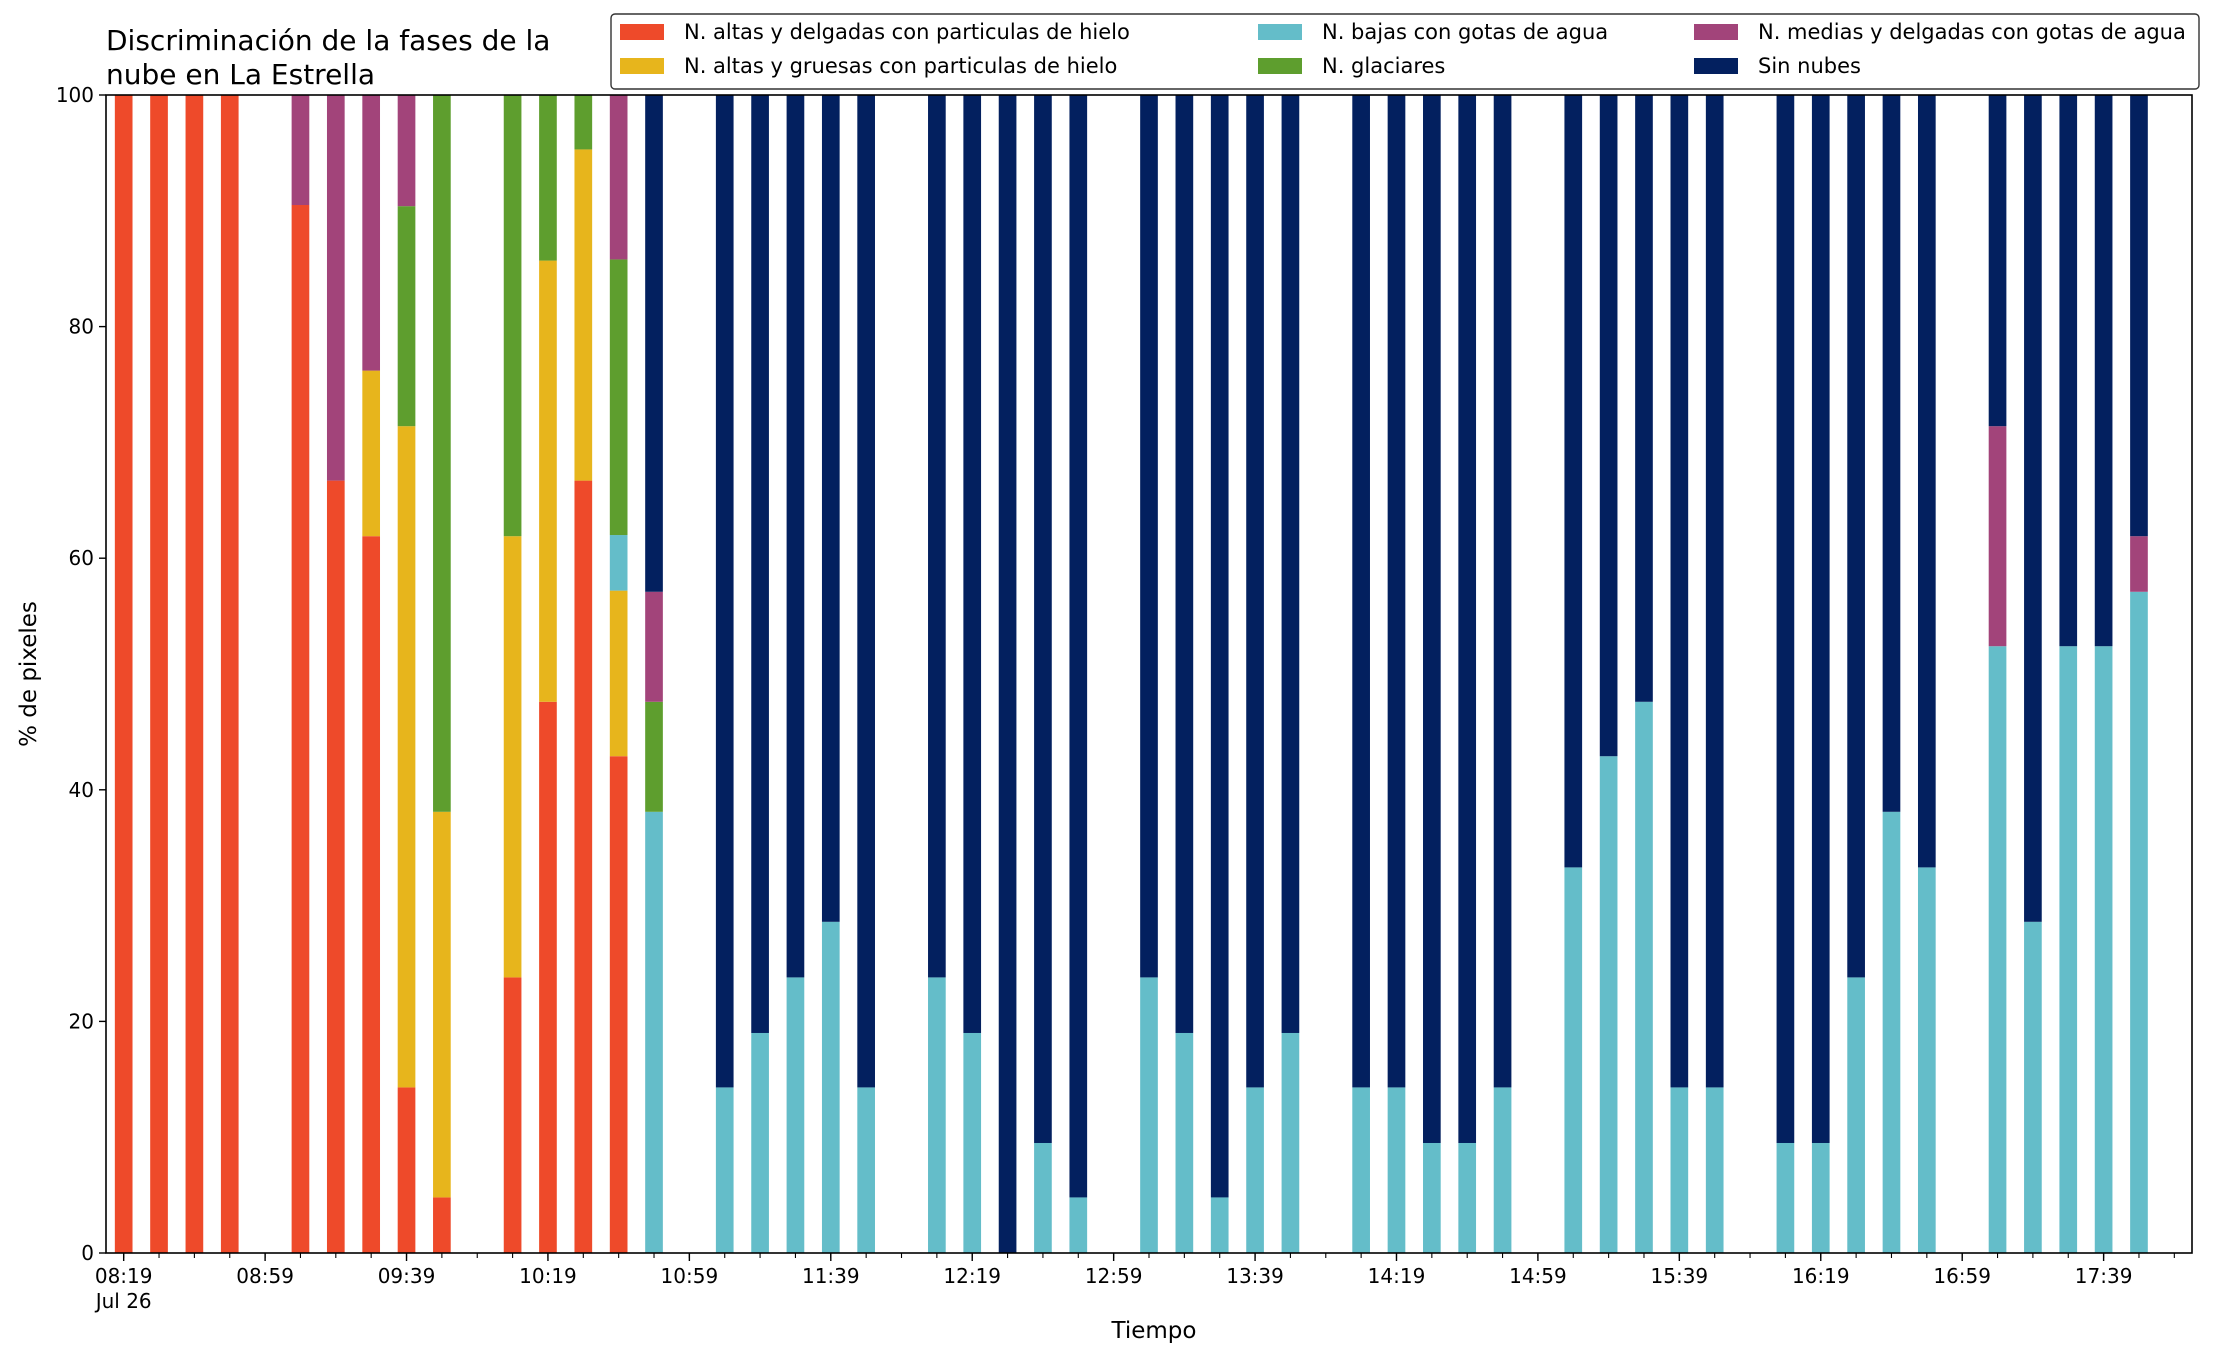  I want to click on legend-label-sin_nubes: Sin nubes, so click(1809, 66).